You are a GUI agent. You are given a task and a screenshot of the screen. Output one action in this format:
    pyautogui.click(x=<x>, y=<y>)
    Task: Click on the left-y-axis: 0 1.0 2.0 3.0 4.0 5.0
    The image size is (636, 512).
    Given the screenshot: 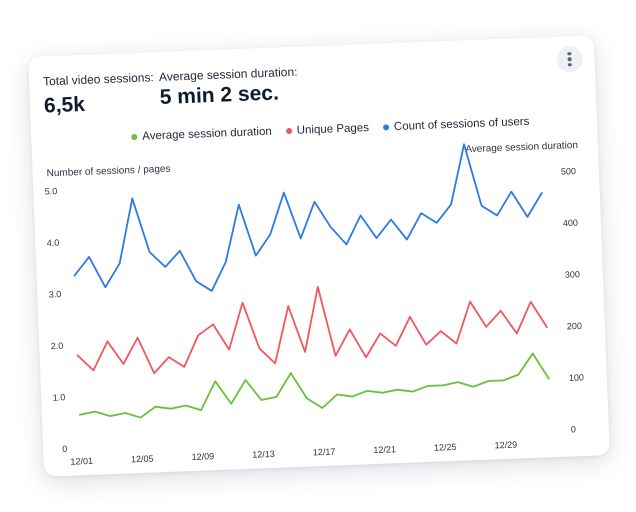 What is the action you would take?
    pyautogui.click(x=56, y=320)
    